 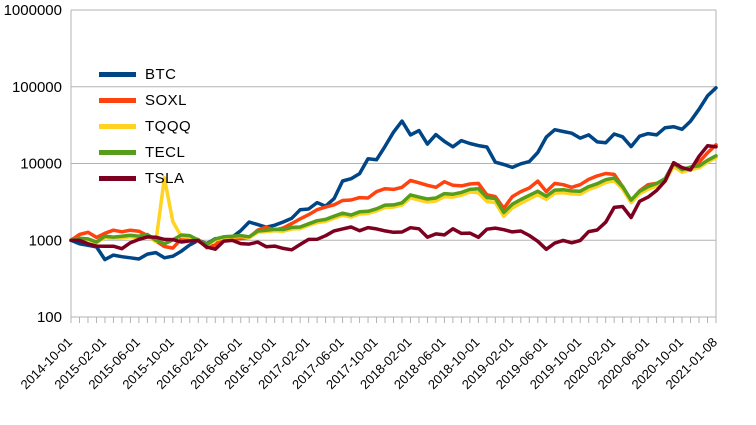 I want to click on legend-swatch-tqqq, so click(x=117, y=126).